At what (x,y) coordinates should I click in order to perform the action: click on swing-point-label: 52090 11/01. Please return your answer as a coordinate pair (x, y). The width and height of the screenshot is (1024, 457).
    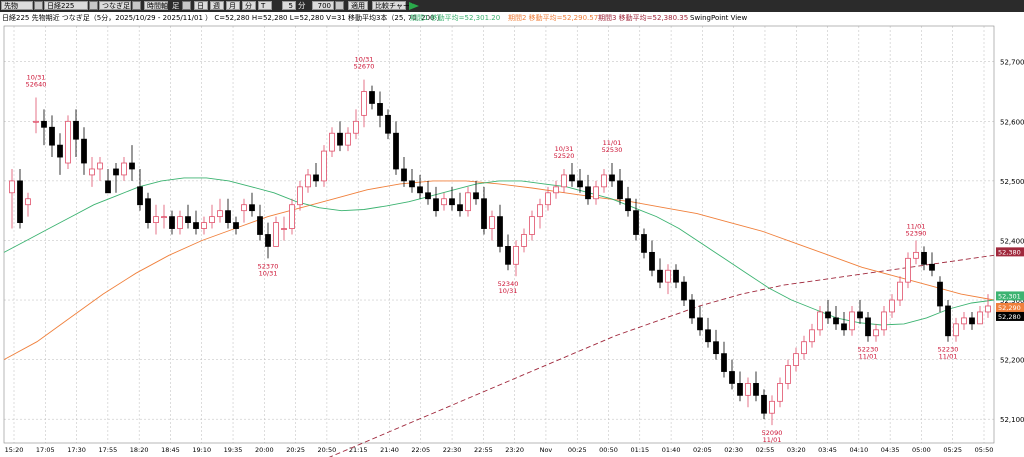
    Looking at the image, I should click on (772, 436).